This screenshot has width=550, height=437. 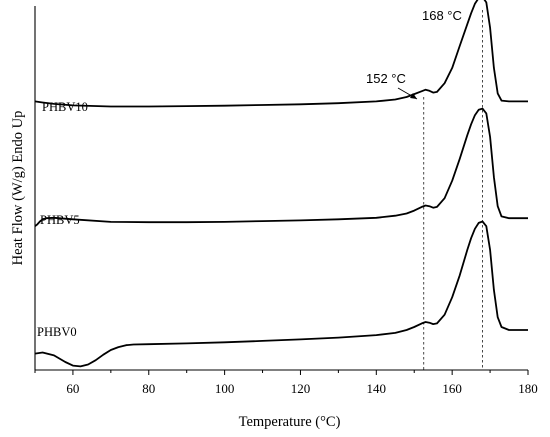 I want to click on x-ticks: 60 80 100 120 140 160 180, so click(x=286, y=383).